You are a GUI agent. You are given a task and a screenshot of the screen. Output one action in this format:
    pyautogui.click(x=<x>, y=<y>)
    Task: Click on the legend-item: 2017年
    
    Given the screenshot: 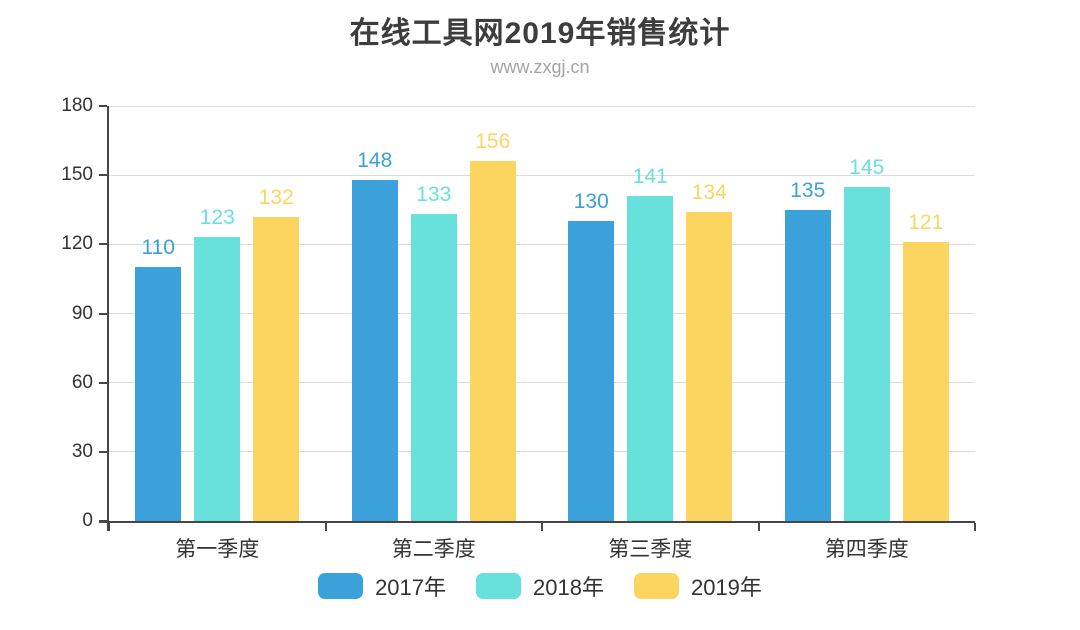 What is the action you would take?
    pyautogui.click(x=382, y=586)
    